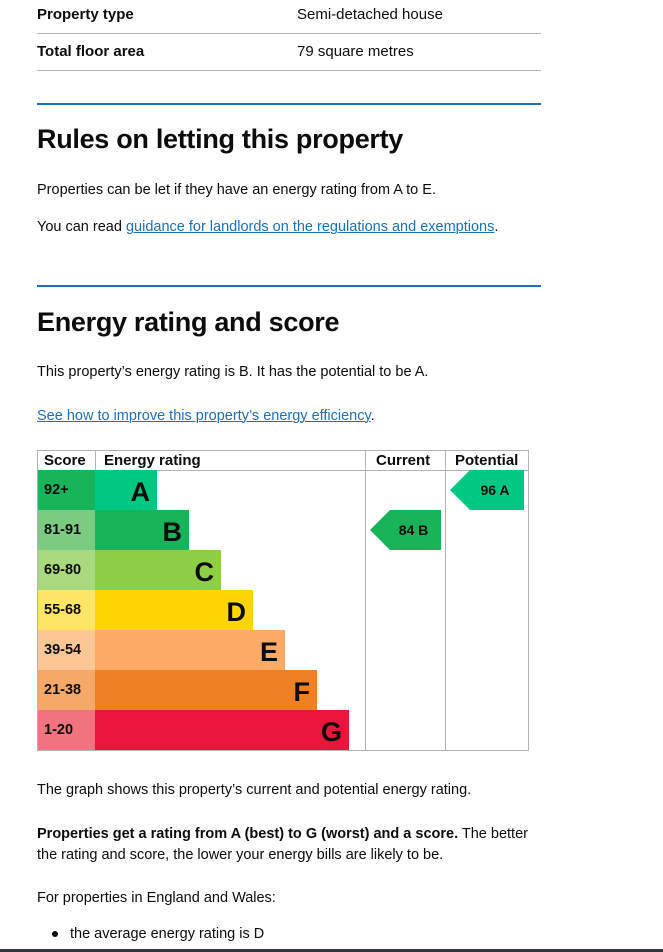  What do you see at coordinates (158, 570) in the screenshot?
I see `rating-bar-c` at bounding box center [158, 570].